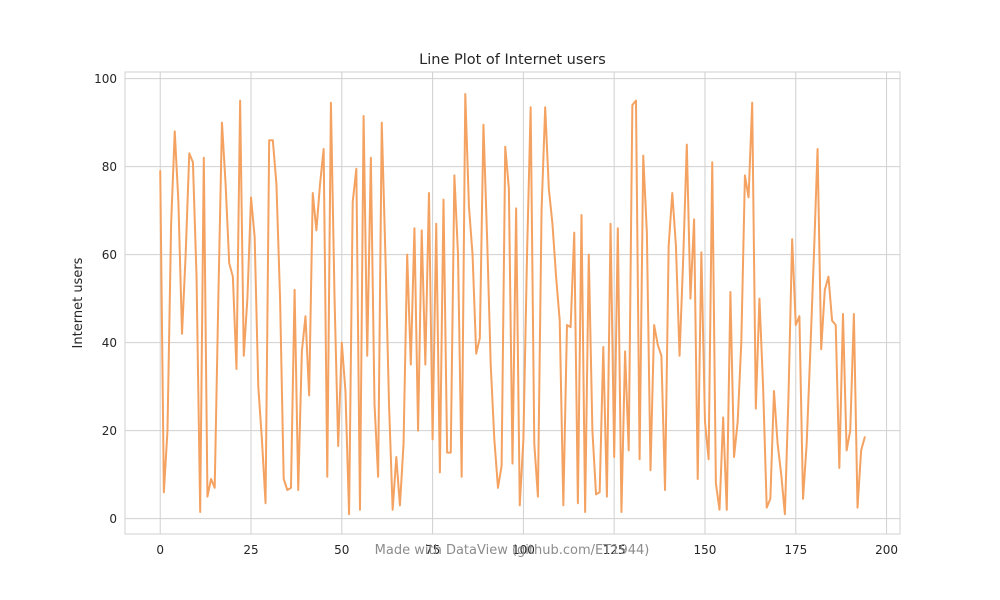 This screenshot has height=600, width=1000. I want to click on y-tick-label: 40, so click(109, 343).